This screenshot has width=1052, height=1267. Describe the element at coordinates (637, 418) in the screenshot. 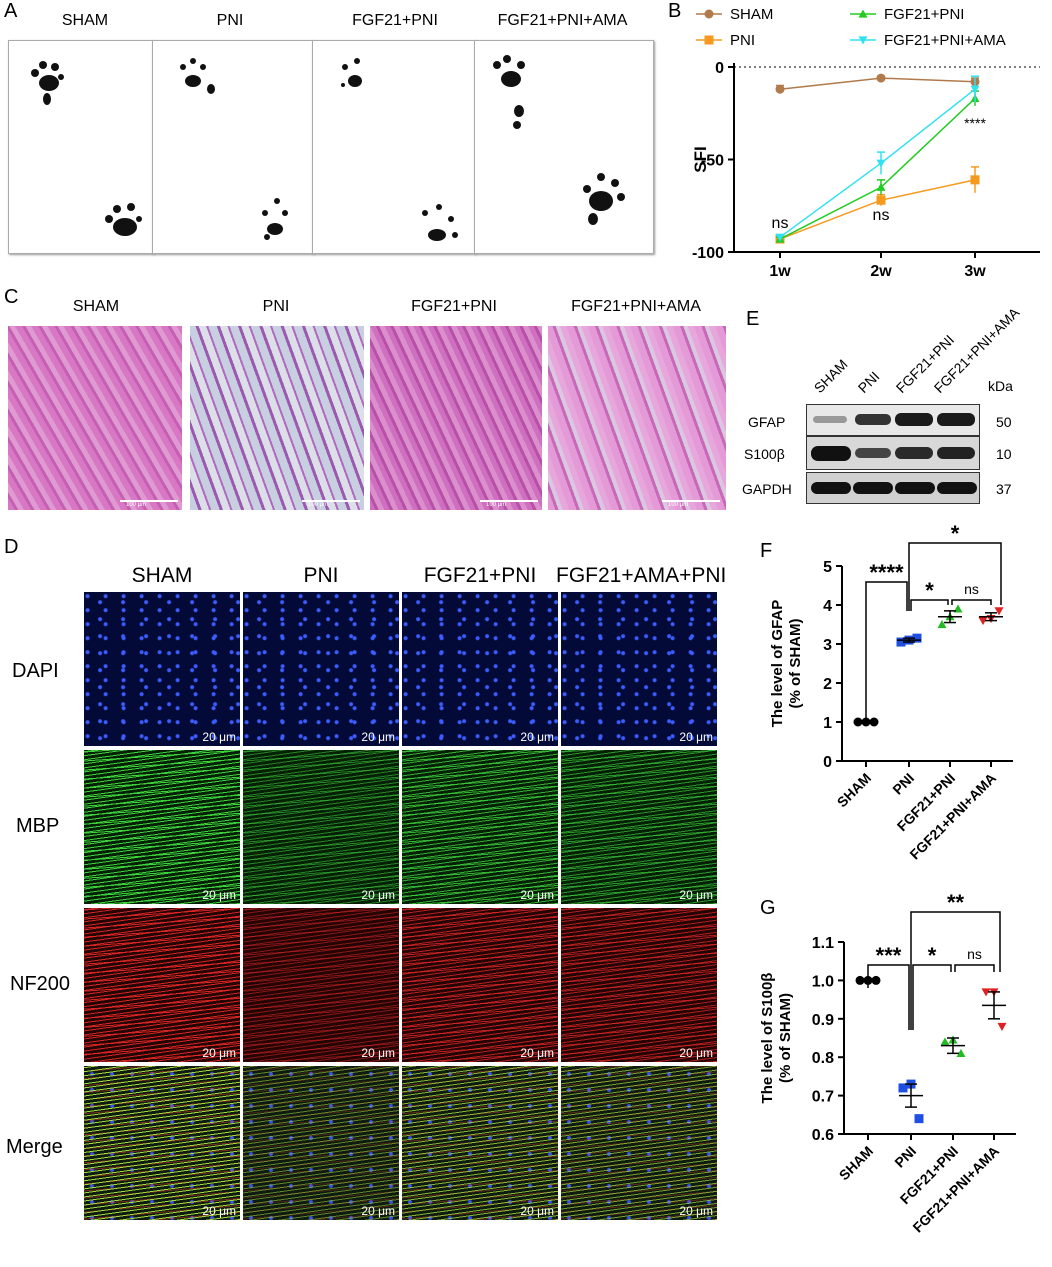

I see `he-image-fgf21-pni-ama: 100 μm` at that location.